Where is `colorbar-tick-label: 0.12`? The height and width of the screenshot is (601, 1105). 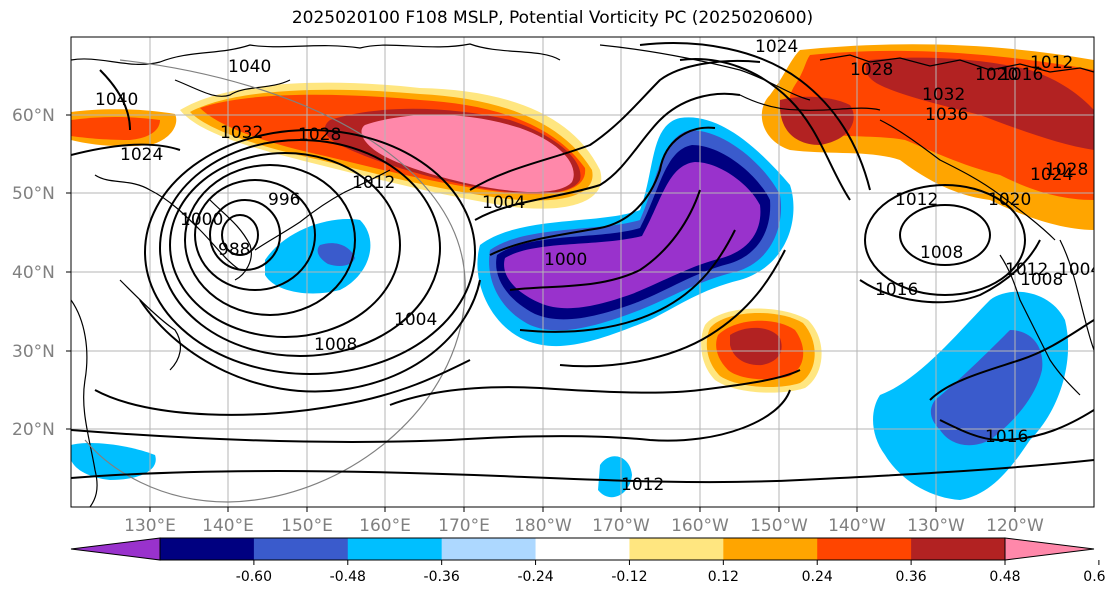
colorbar-tick-label: 0.12 is located at coordinates (723, 577).